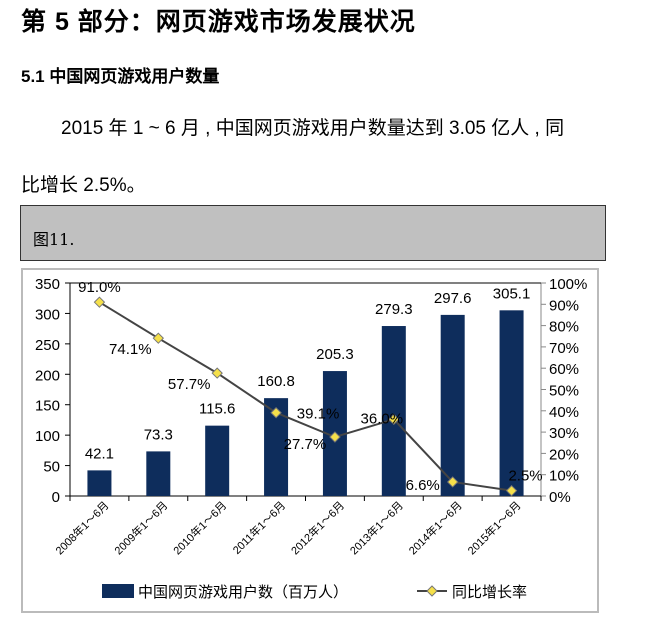 The image size is (650, 628). Describe the element at coordinates (560, 497) in the screenshot. I see `right-tick-label: 0%` at that location.